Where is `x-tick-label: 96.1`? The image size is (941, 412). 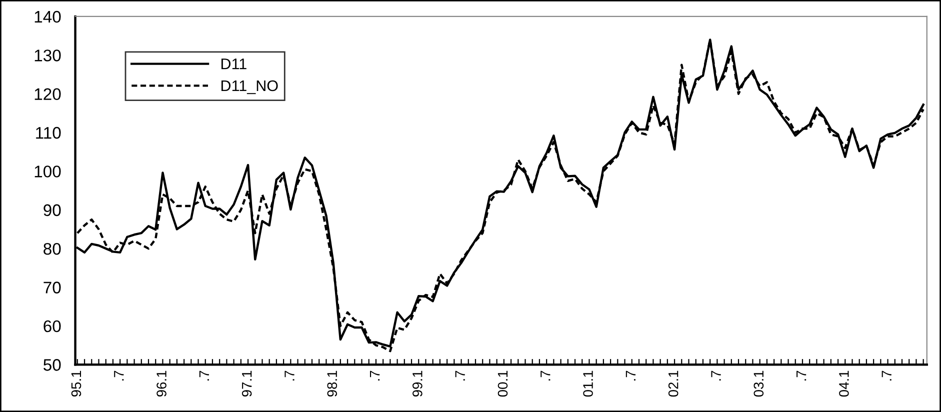
x-tick-label: 96.1 is located at coordinates (161, 383).